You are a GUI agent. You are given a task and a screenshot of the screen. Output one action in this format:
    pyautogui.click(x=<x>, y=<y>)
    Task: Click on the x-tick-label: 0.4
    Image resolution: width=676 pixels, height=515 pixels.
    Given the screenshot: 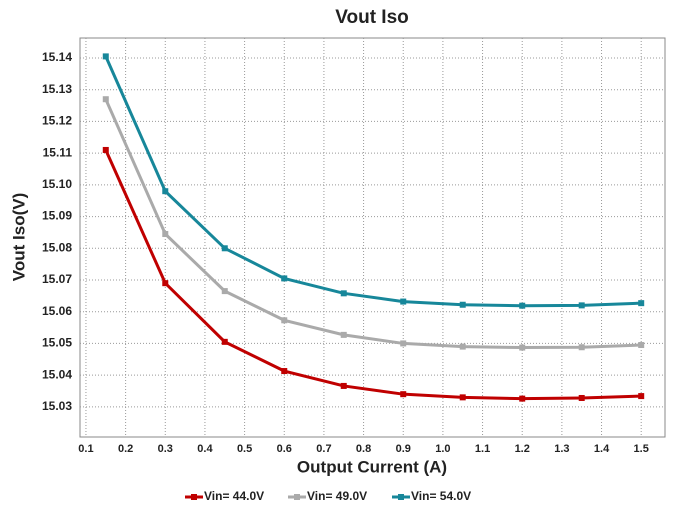 What is the action you would take?
    pyautogui.click(x=205, y=449)
    